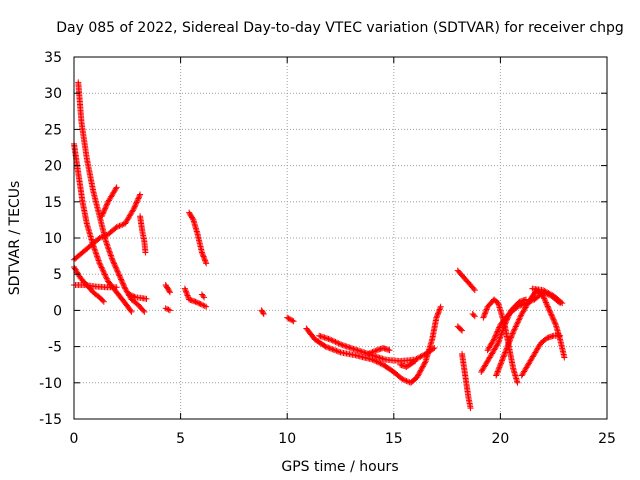 The image size is (640, 480). What do you see at coordinates (394, 439) in the screenshot?
I see `x-tick-label: 15` at bounding box center [394, 439].